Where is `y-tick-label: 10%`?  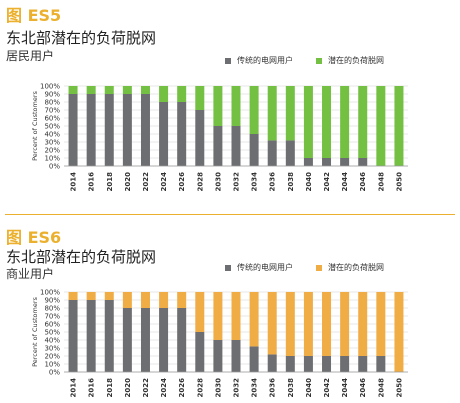 y-tick-label: 10% is located at coordinates (52, 159).